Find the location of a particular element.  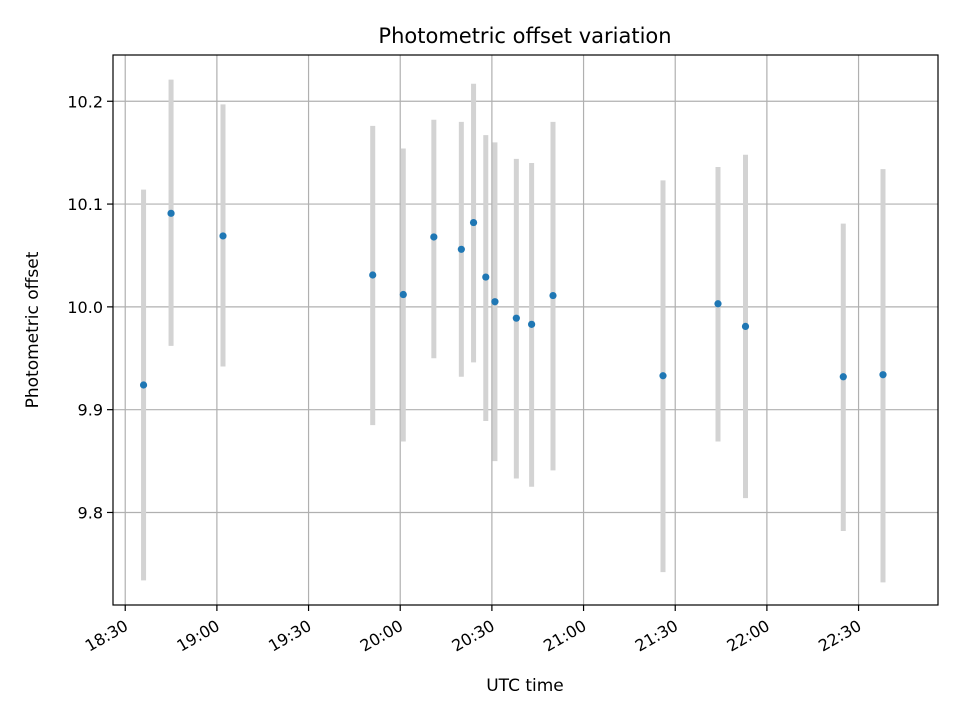

y-tick-label: 9.8 is located at coordinates (90, 512).